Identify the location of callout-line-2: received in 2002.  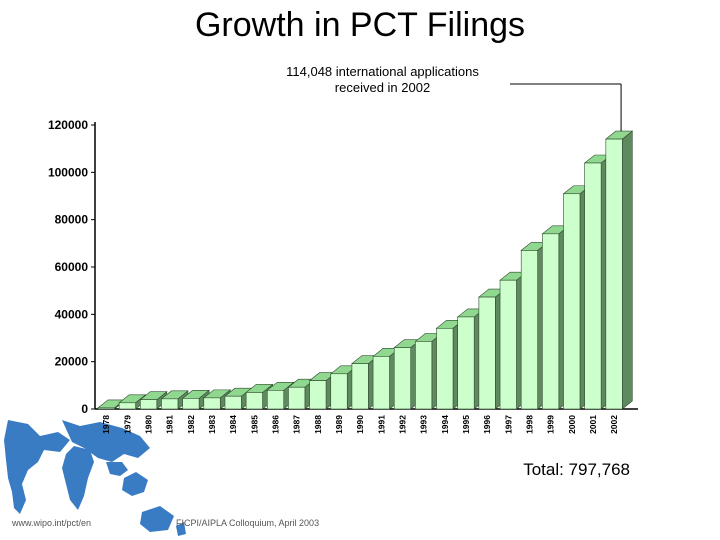
(382, 87).